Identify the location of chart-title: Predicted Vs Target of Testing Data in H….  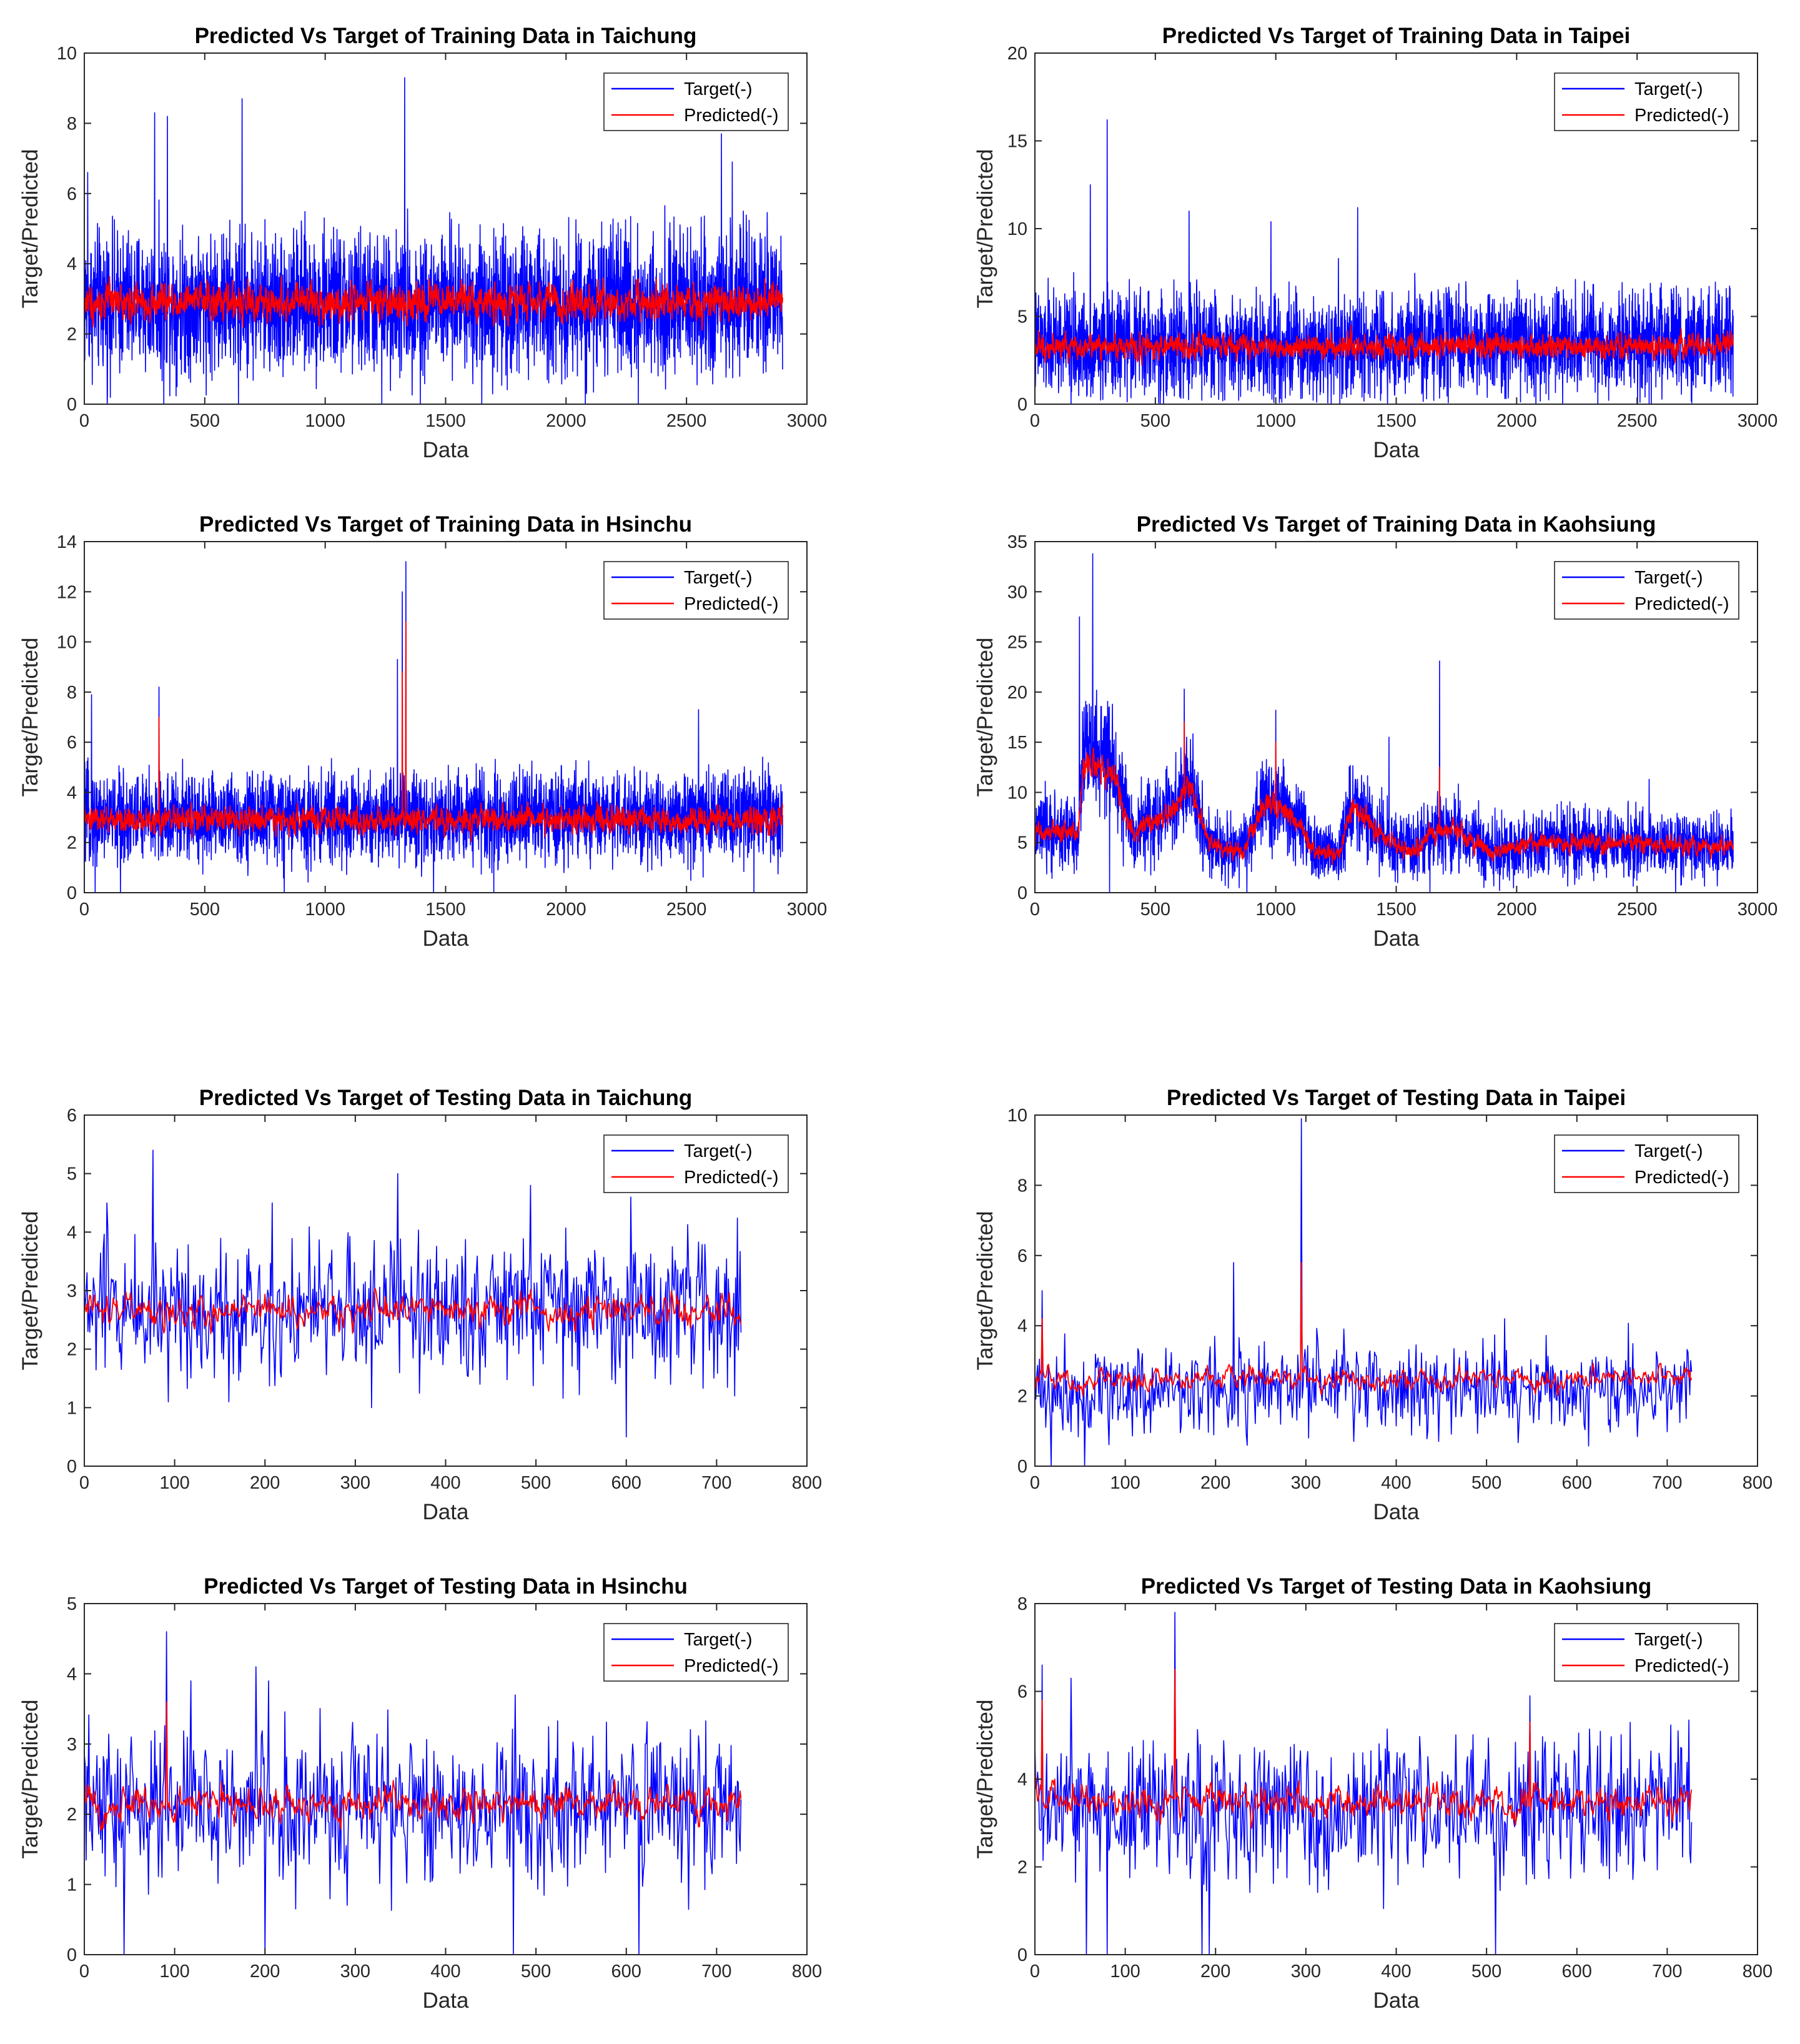
(446, 1586).